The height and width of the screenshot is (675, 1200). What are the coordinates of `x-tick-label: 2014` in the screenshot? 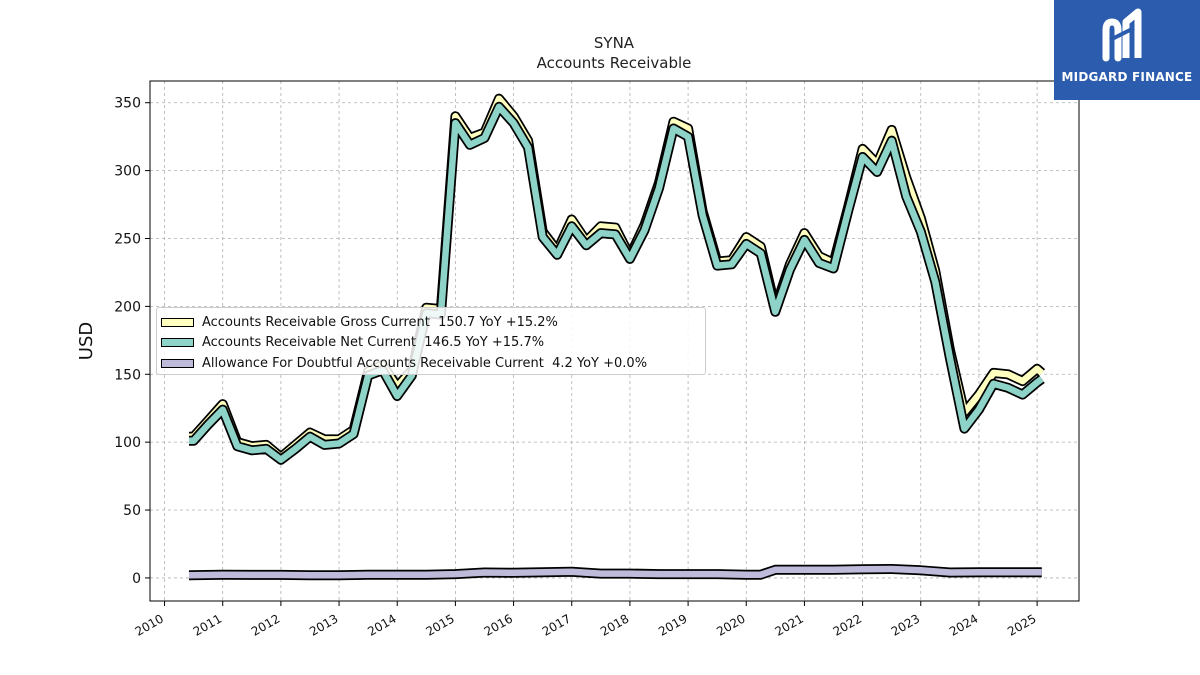 It's located at (381, 624).